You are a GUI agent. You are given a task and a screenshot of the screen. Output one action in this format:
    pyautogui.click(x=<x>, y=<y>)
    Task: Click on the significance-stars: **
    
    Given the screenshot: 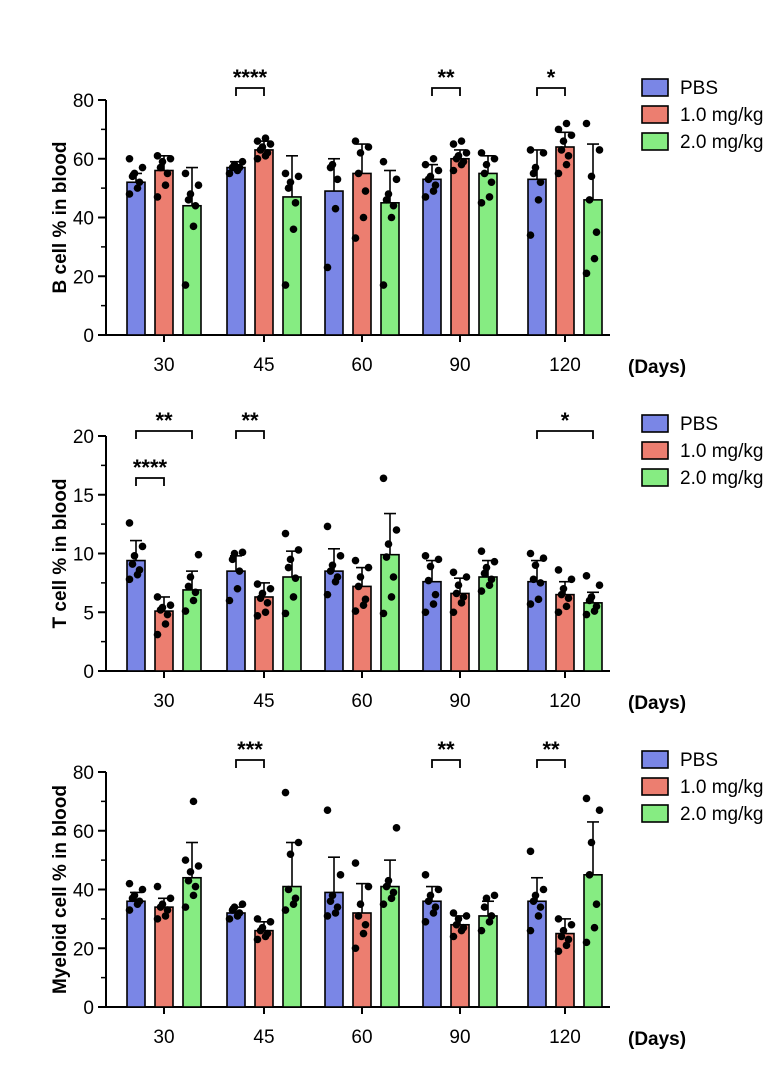 What is the action you would take?
    pyautogui.click(x=164, y=420)
    